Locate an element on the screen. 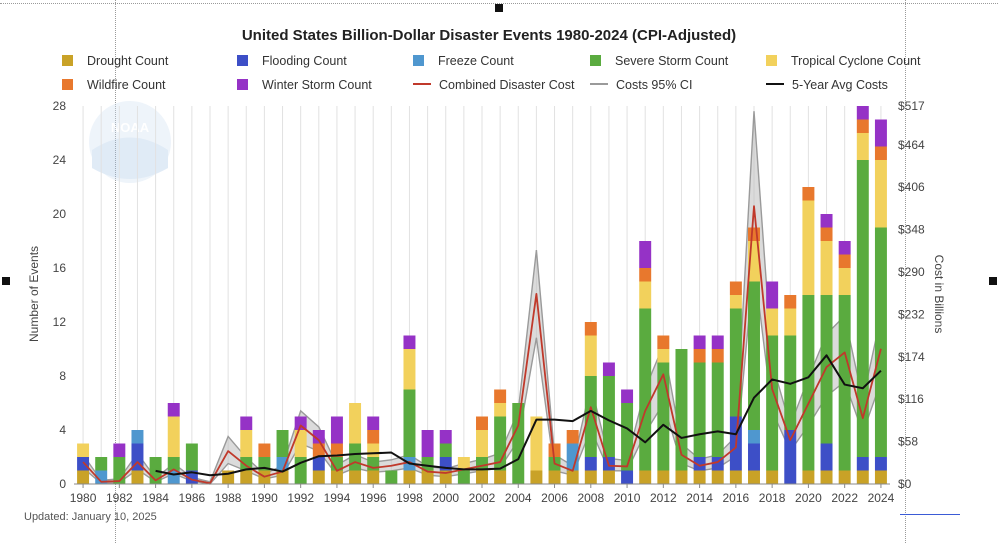 Image resolution: width=998 pixels, height=543 pixels. legend-item-combined-cost: Combined Disaster Cost is located at coordinates (493, 86).